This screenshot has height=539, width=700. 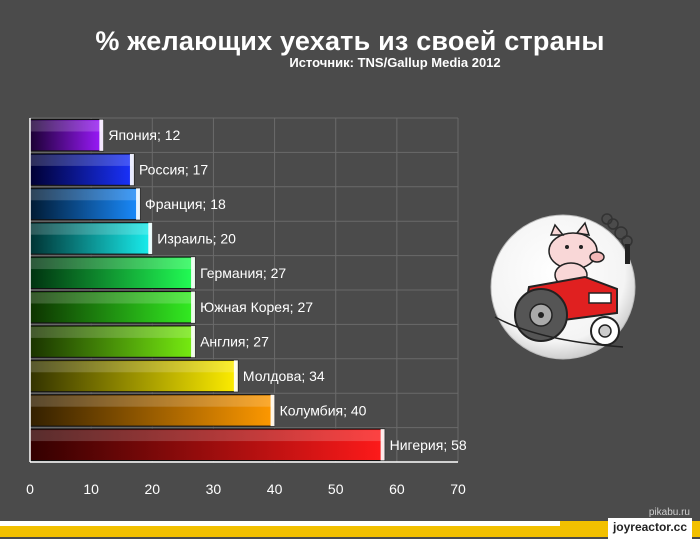 What do you see at coordinates (397, 489) in the screenshot?
I see `x-tick-label: 60` at bounding box center [397, 489].